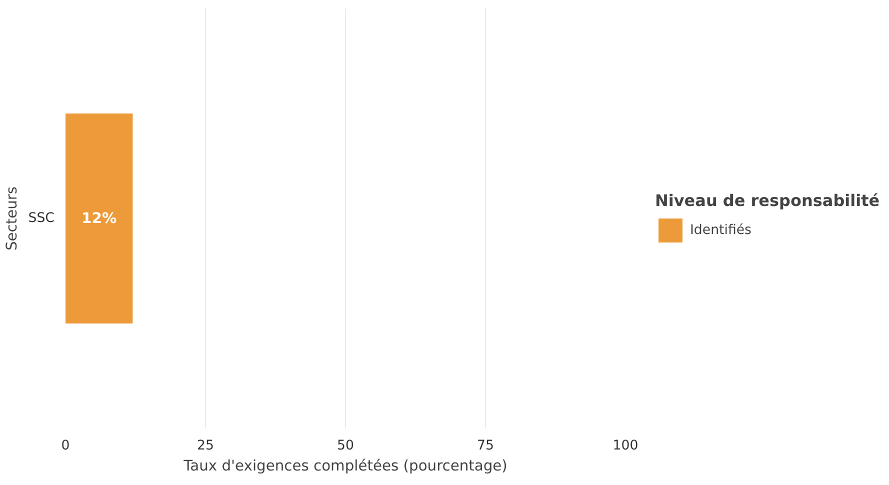 The width and height of the screenshot is (889, 485). I want to click on text: 12%, so click(99, 218).